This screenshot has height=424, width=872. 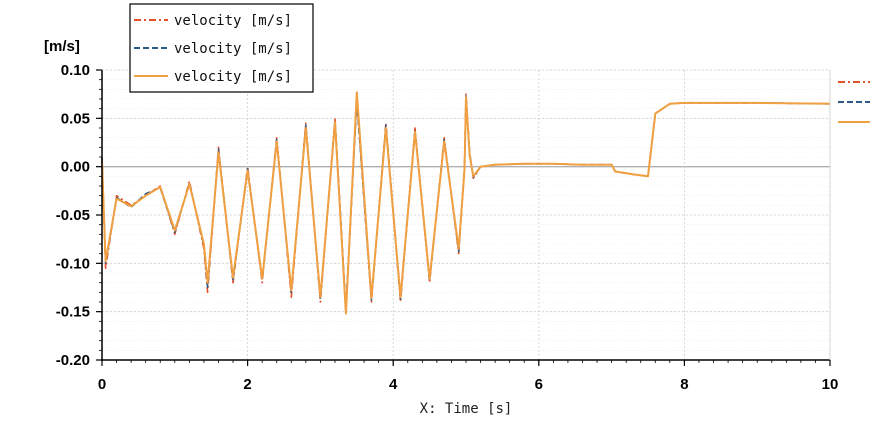 What do you see at coordinates (539, 384) in the screenshot?
I see `x-tick-label: 6` at bounding box center [539, 384].